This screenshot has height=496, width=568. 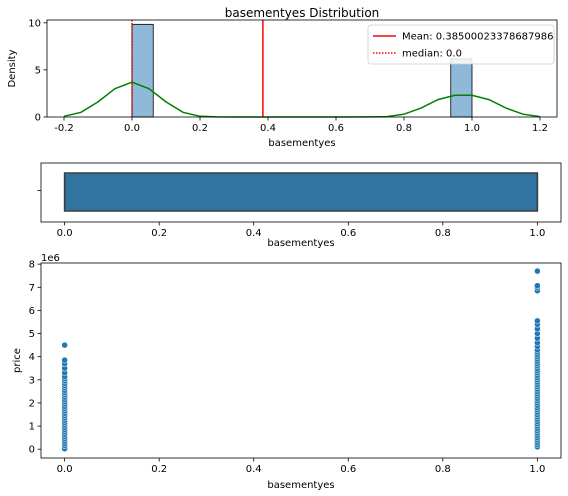 I want to click on legend-frame, so click(x=461, y=44).